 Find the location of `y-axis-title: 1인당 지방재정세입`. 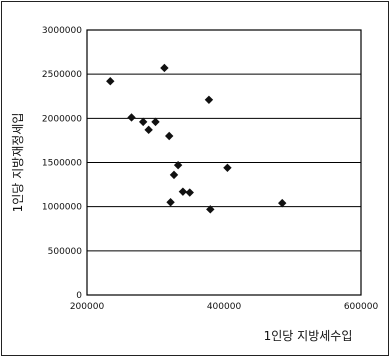

y-axis-title: 1인당 지방재정세입 is located at coordinates (18, 163).